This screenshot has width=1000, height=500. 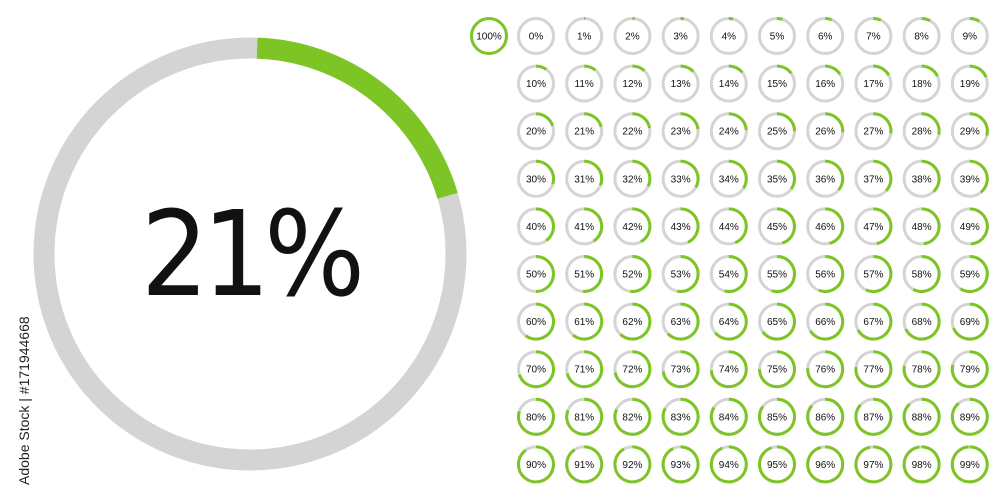 I want to click on small-ring: 93%, so click(x=680, y=464).